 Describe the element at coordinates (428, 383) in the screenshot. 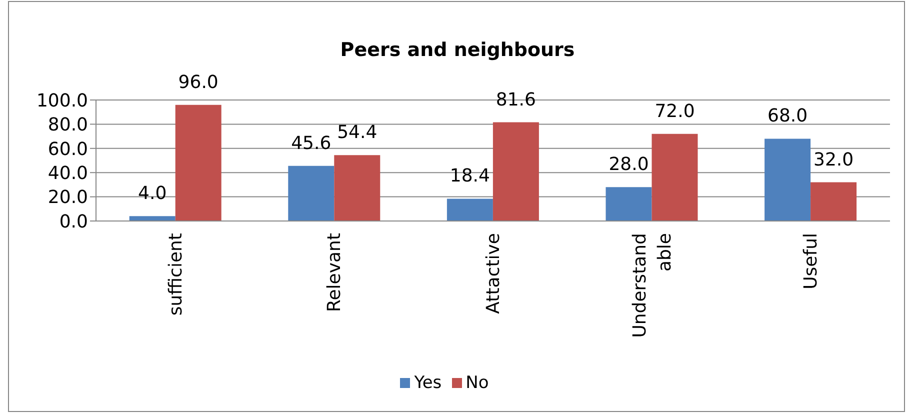

I see `legend-label: Yes` at that location.